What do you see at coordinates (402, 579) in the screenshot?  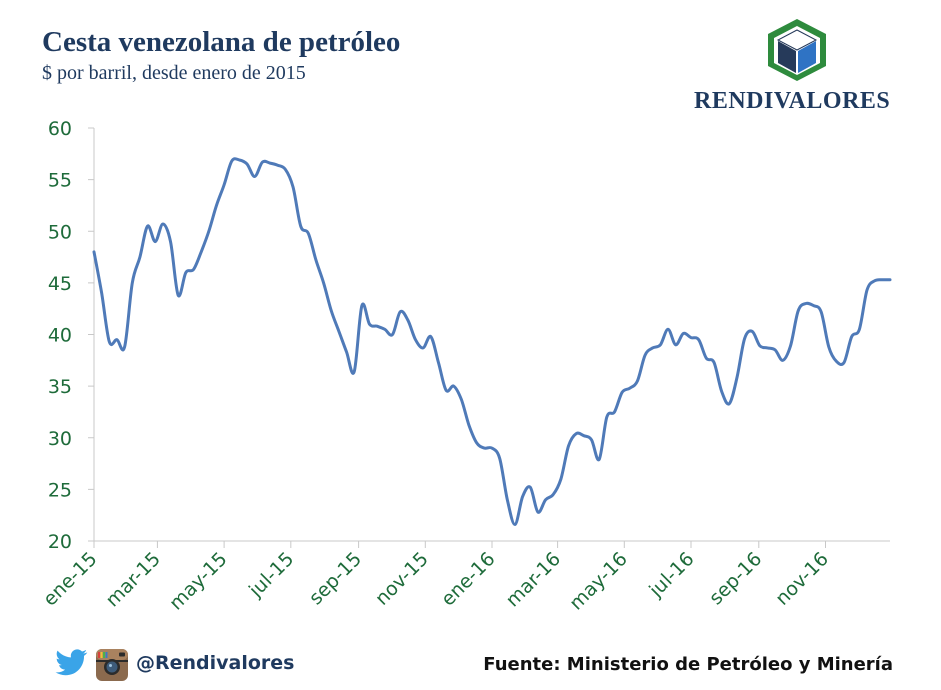 I see `x-tick-label: nov-15` at bounding box center [402, 579].